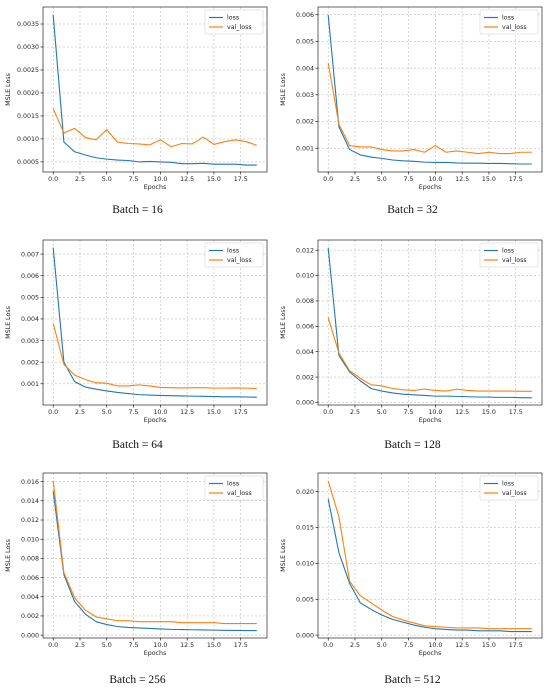  What do you see at coordinates (305, 148) in the screenshot?
I see `y-tick-label: 0.001` at bounding box center [305, 148].